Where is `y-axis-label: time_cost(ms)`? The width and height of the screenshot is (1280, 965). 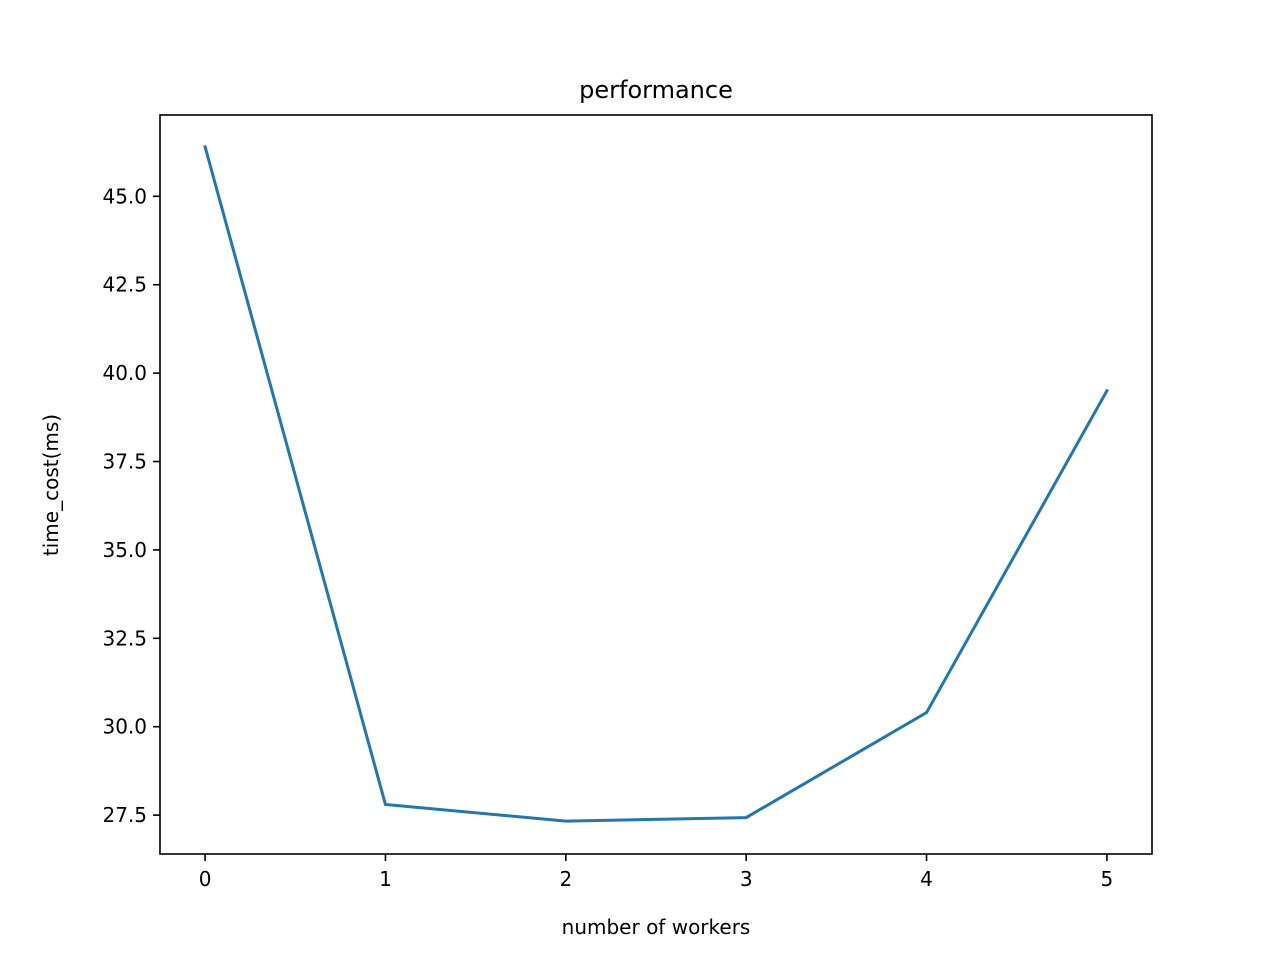
y-axis-label: time_cost(ms) is located at coordinates (51, 485).